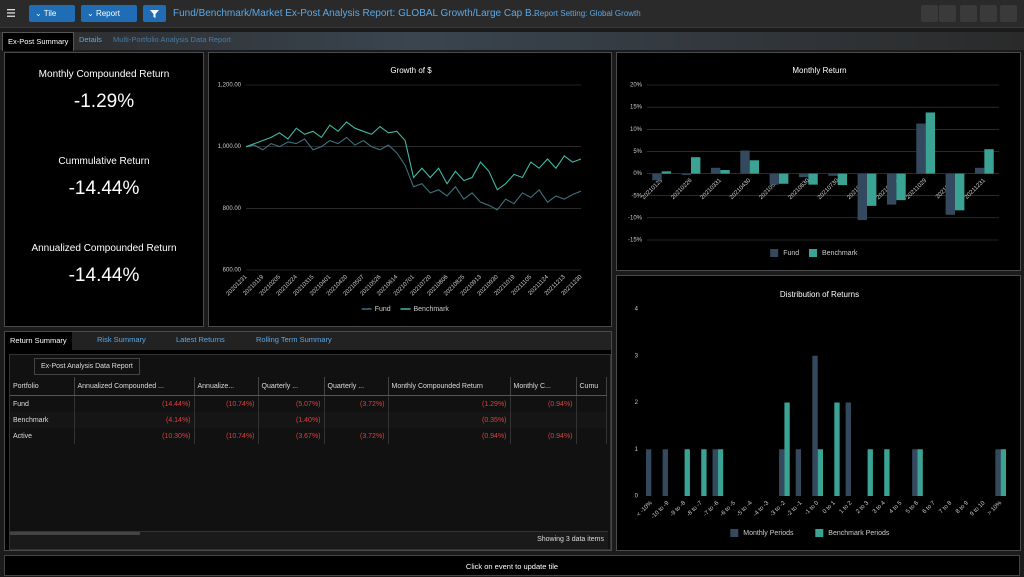  Describe the element at coordinates (104, 74) in the screenshot. I see `kpi-label: Monthly Compounded Return` at that location.